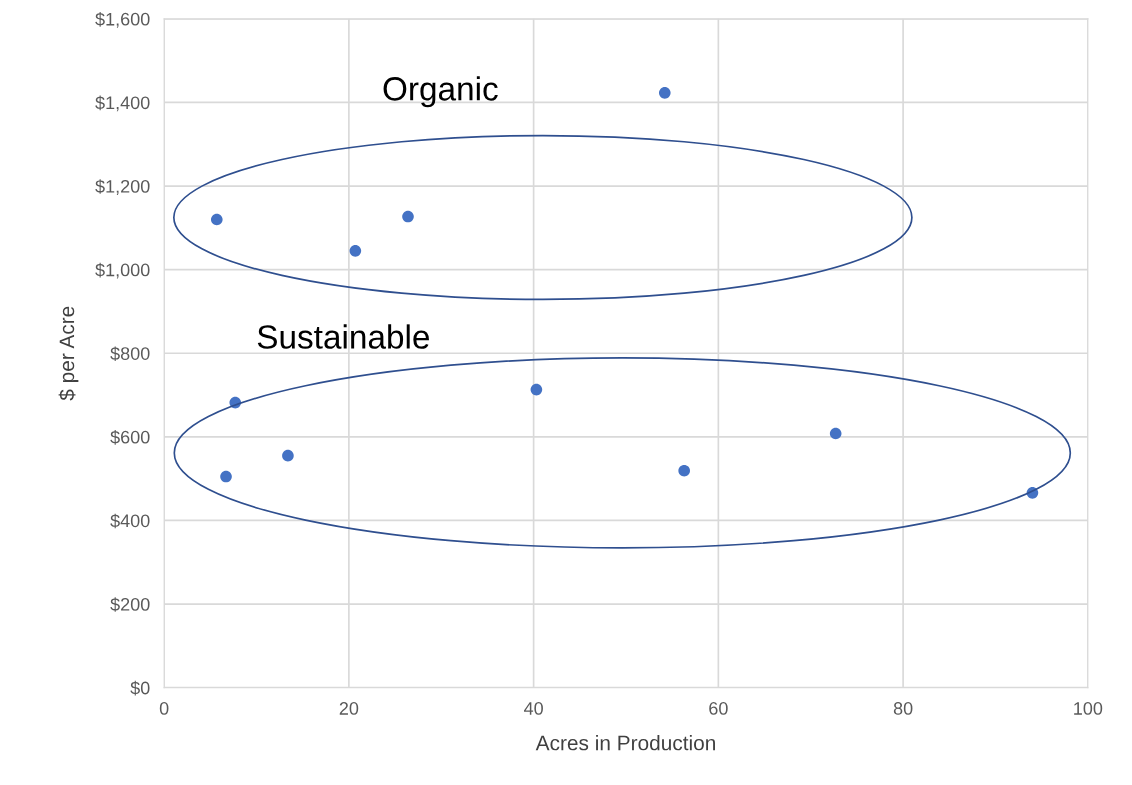  What do you see at coordinates (122, 103) in the screenshot?
I see `y-tick-label: $1,400` at bounding box center [122, 103].